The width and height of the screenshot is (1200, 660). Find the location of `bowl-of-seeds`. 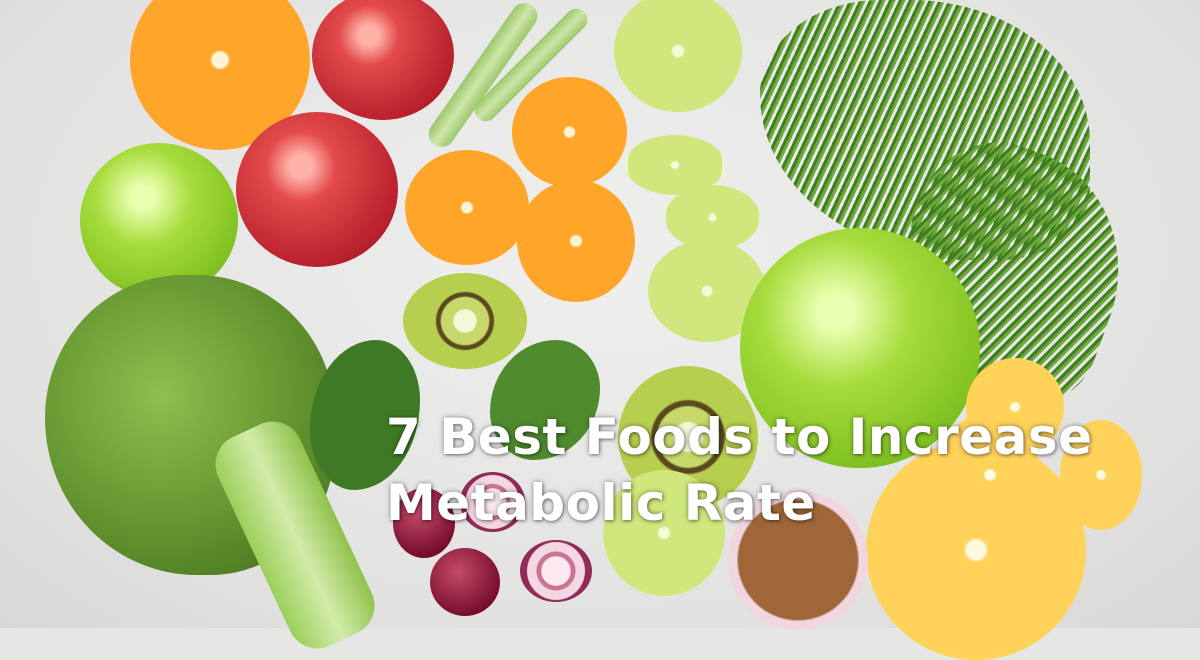

bowl-of-seeds is located at coordinates (798, 560).